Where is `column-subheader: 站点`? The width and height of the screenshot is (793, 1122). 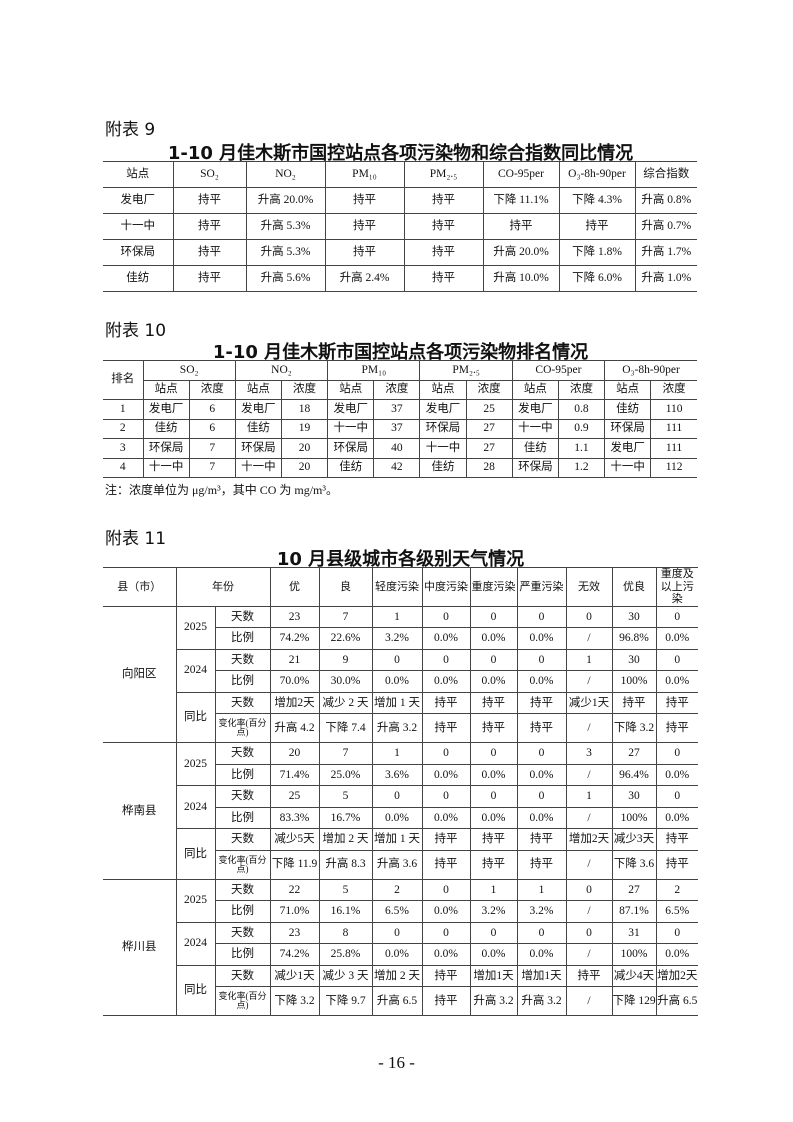 column-subheader: 站点 is located at coordinates (535, 389).